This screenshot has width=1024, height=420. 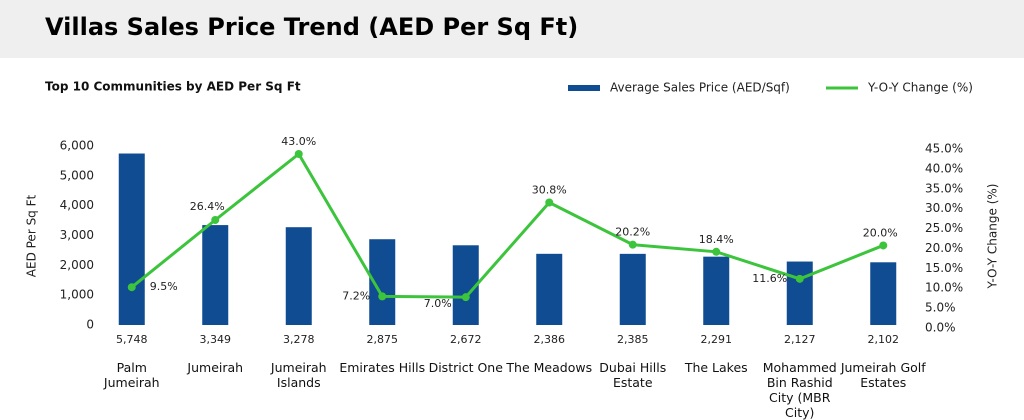 I want to click on page-title: Villas Sales Price Trend (AED Per Sq Ft), so click(x=311, y=27).